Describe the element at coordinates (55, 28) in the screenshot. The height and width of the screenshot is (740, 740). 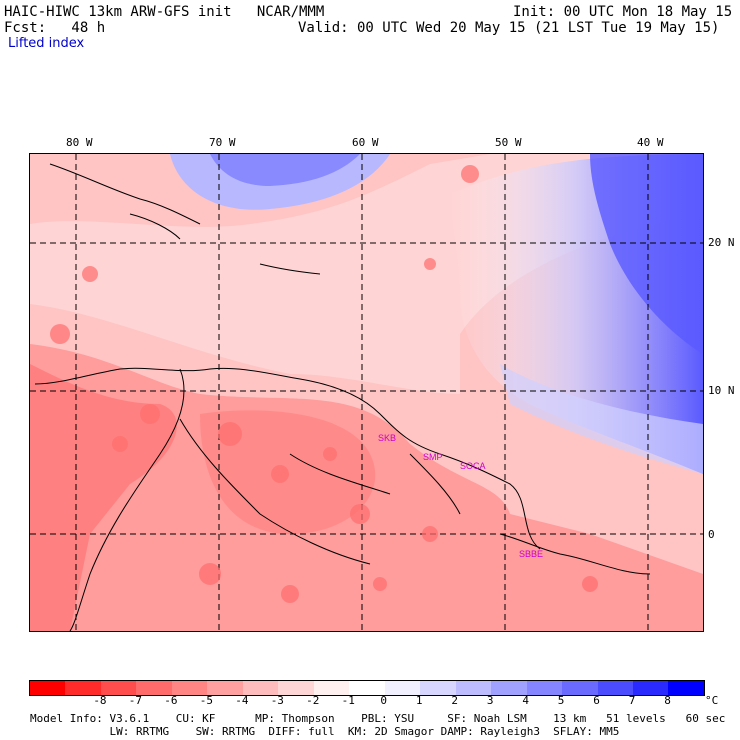
I see `forecast-hour: Fcst: 48 h` at that location.